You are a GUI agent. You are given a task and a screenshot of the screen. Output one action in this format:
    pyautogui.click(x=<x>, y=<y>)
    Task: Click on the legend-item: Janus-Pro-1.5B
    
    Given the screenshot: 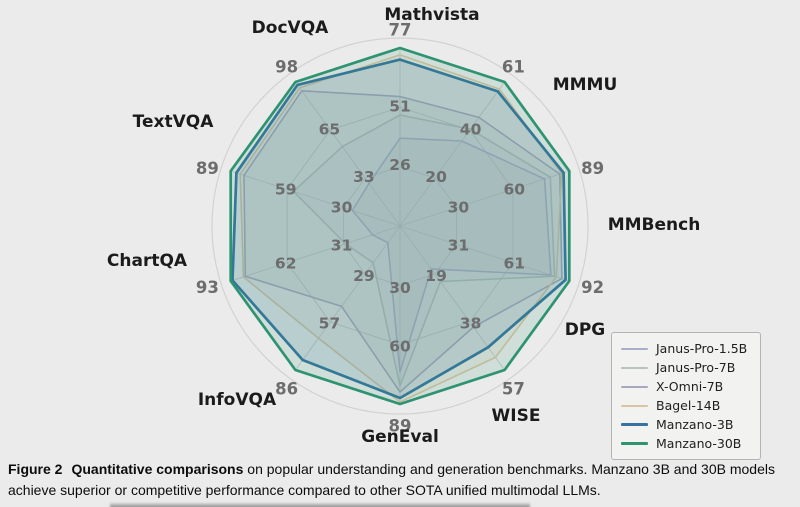 What is the action you would take?
    pyautogui.click(x=685, y=348)
    